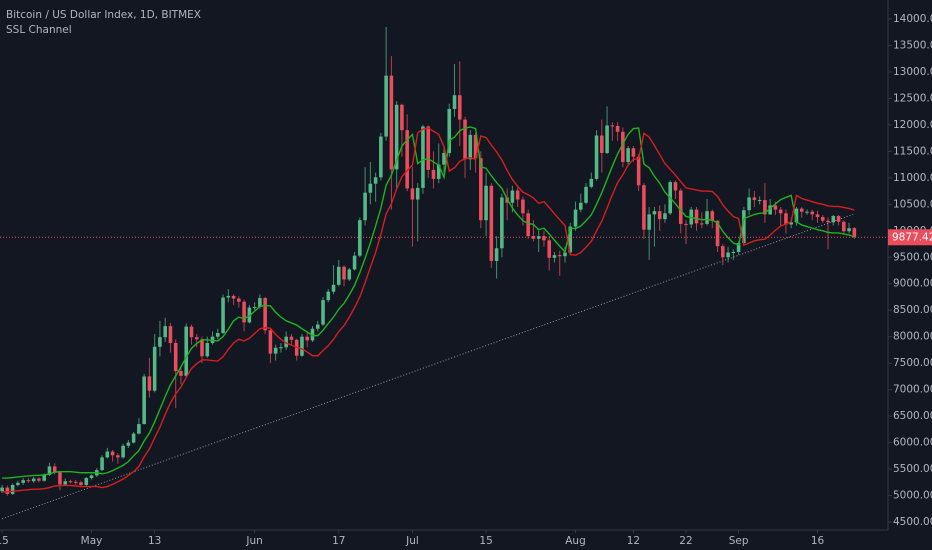 Image resolution: width=932 pixels, height=550 pixels. What do you see at coordinates (912, 151) in the screenshot?
I see `y-tick-label: 11500.00` at bounding box center [912, 151].